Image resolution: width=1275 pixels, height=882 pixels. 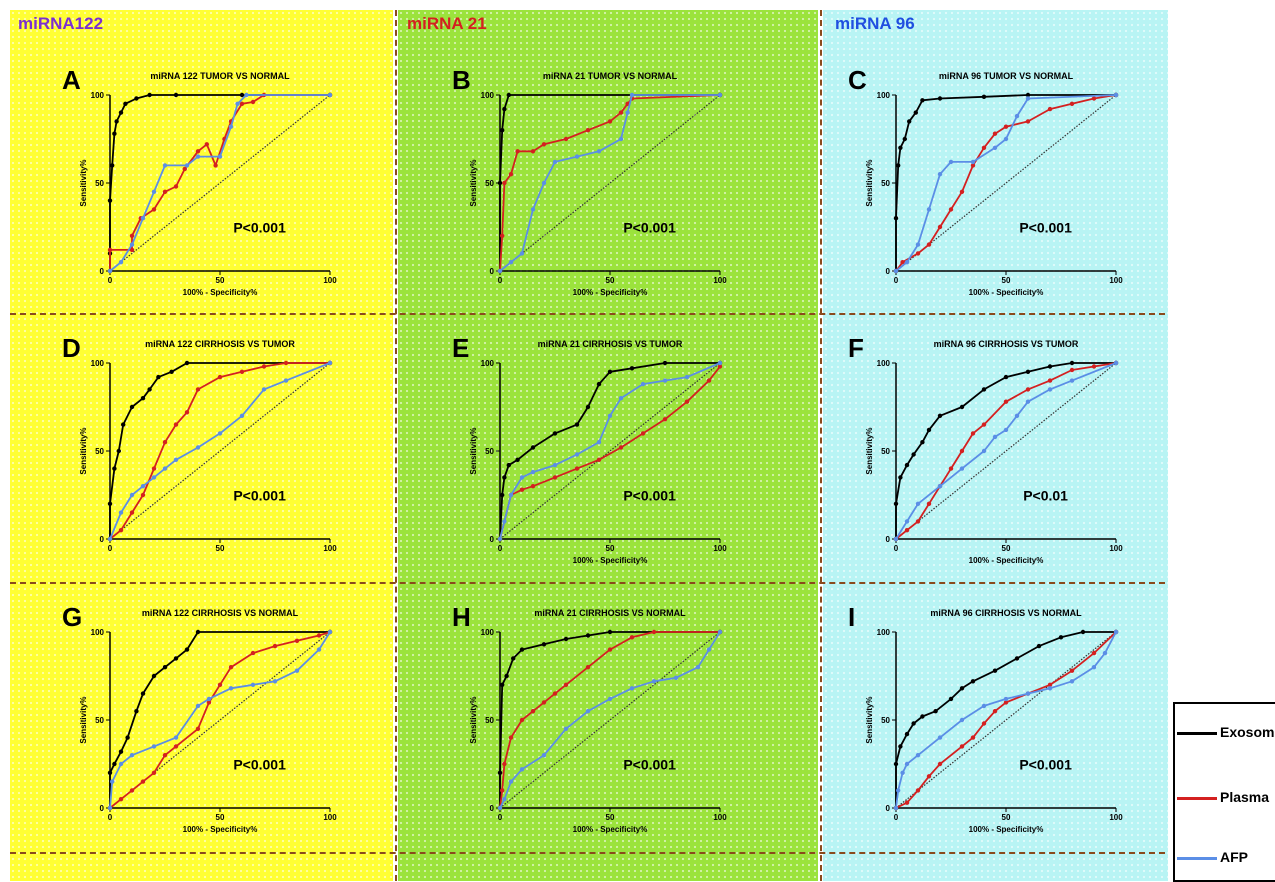 I want to click on y-axis-label-i: Sensitivity%, so click(x=869, y=719).